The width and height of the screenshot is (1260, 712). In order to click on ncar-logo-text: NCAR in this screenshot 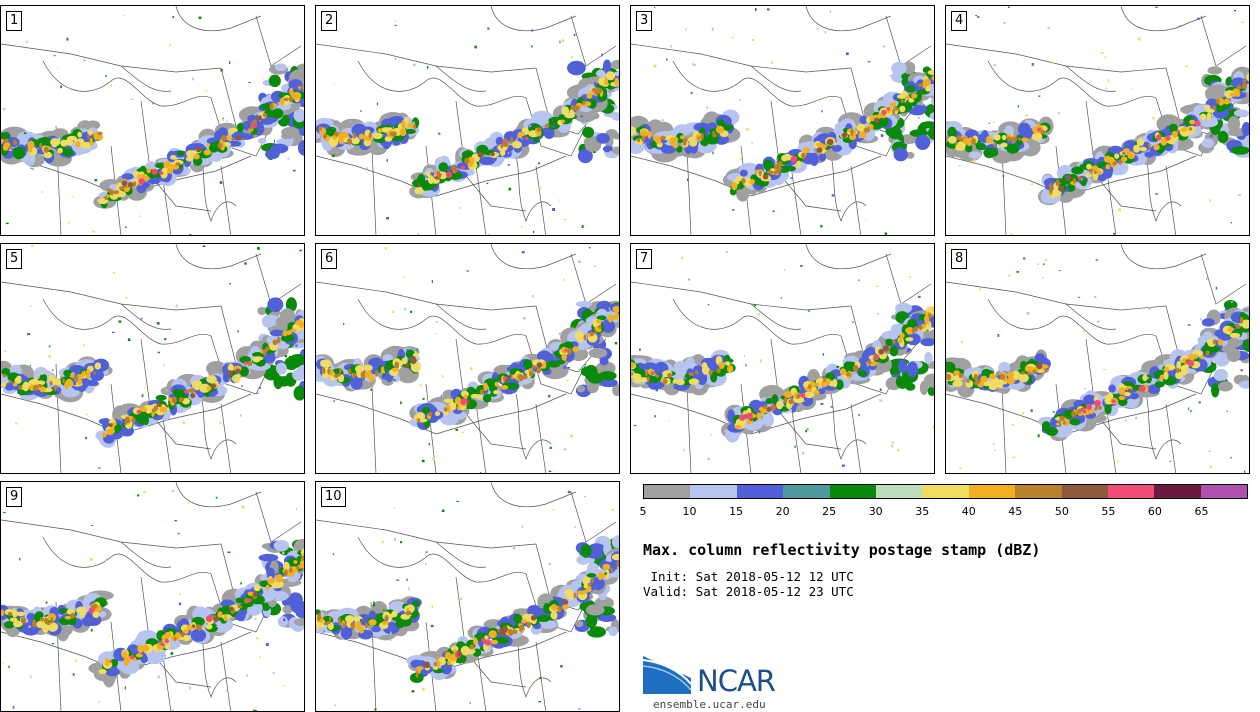, I will do `click(736, 681)`.